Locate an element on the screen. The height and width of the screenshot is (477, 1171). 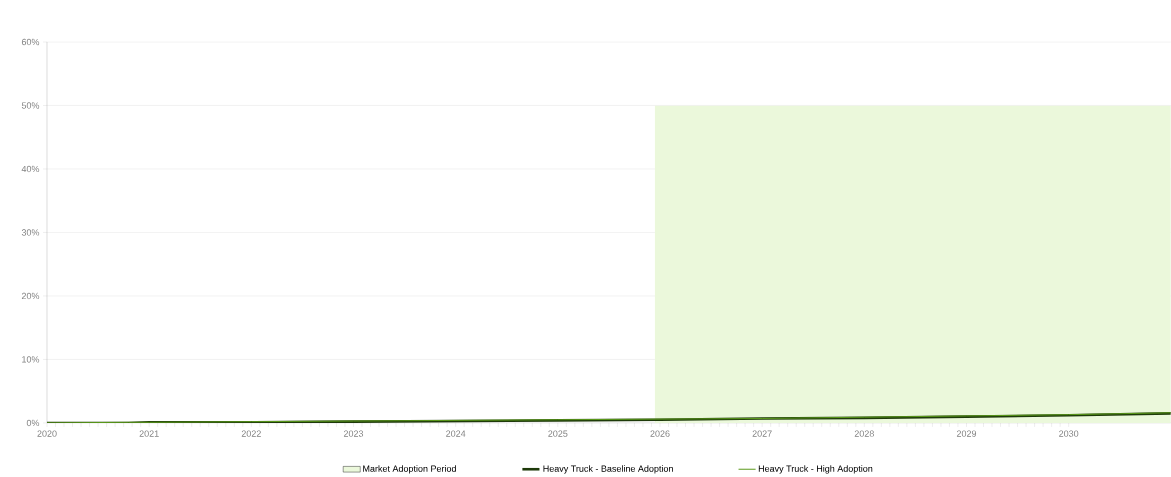
x-tick-label: 2027 is located at coordinates (762, 433).